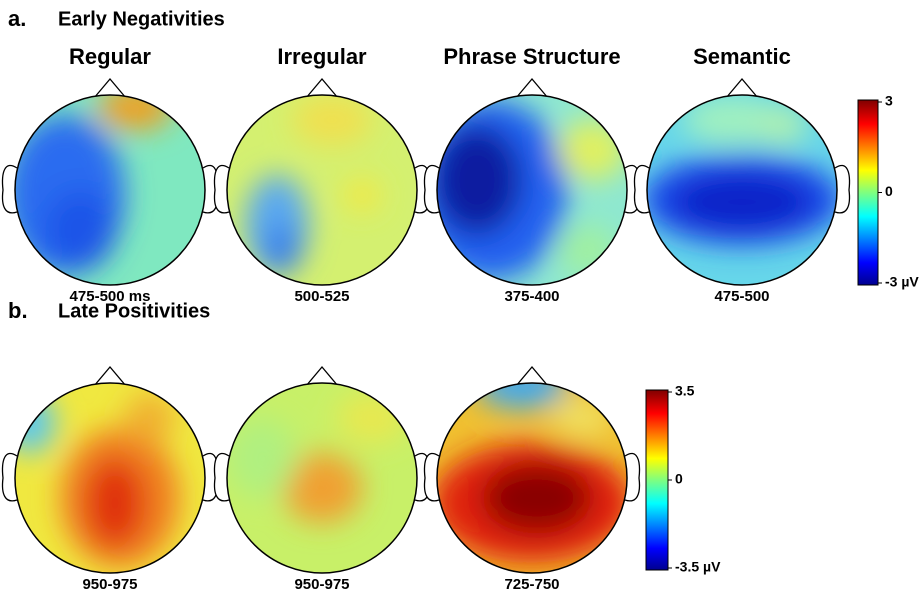  I want to click on colorbar-label: -3.5 µV, so click(698, 567).